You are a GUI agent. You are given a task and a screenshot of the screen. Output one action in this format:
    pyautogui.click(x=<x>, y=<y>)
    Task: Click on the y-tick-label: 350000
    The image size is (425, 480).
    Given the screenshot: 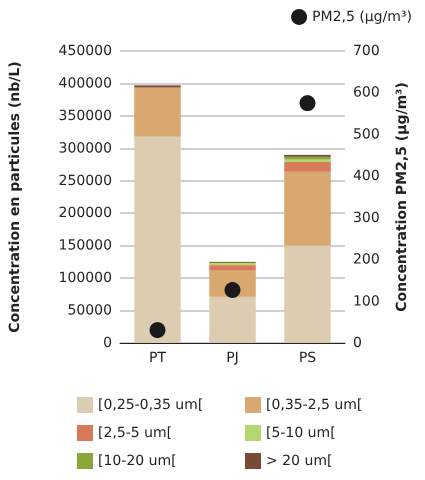 What is the action you would take?
    pyautogui.click(x=85, y=116)
    